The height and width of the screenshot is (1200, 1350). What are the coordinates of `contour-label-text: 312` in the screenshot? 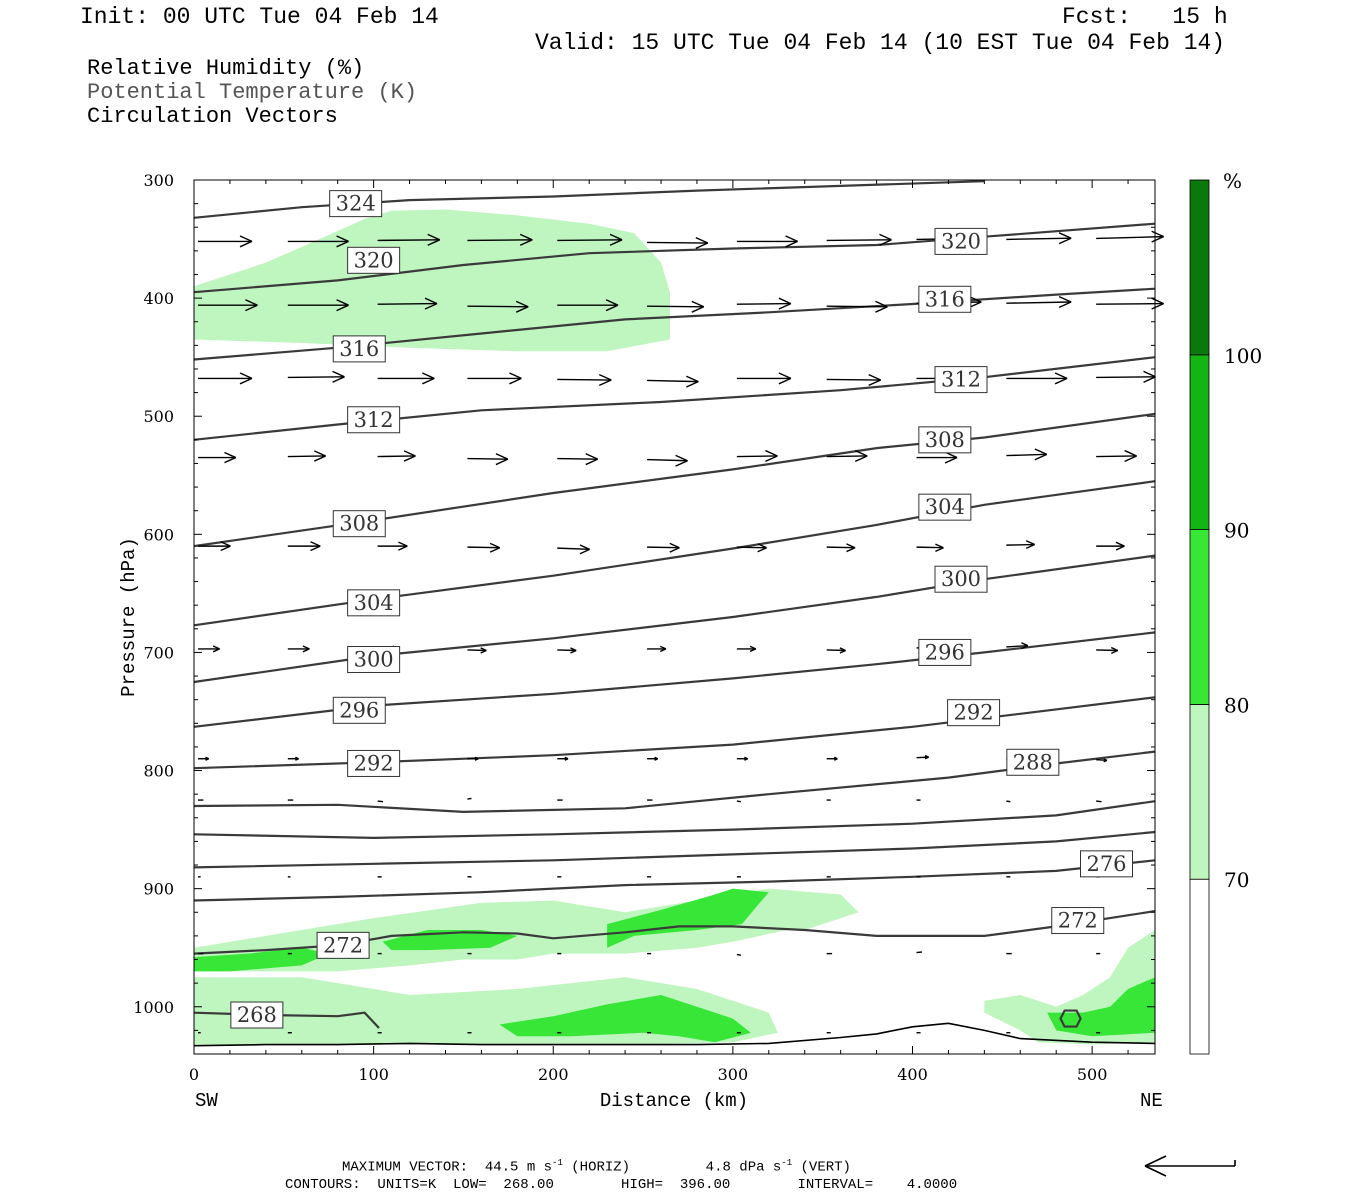 It's located at (961, 380).